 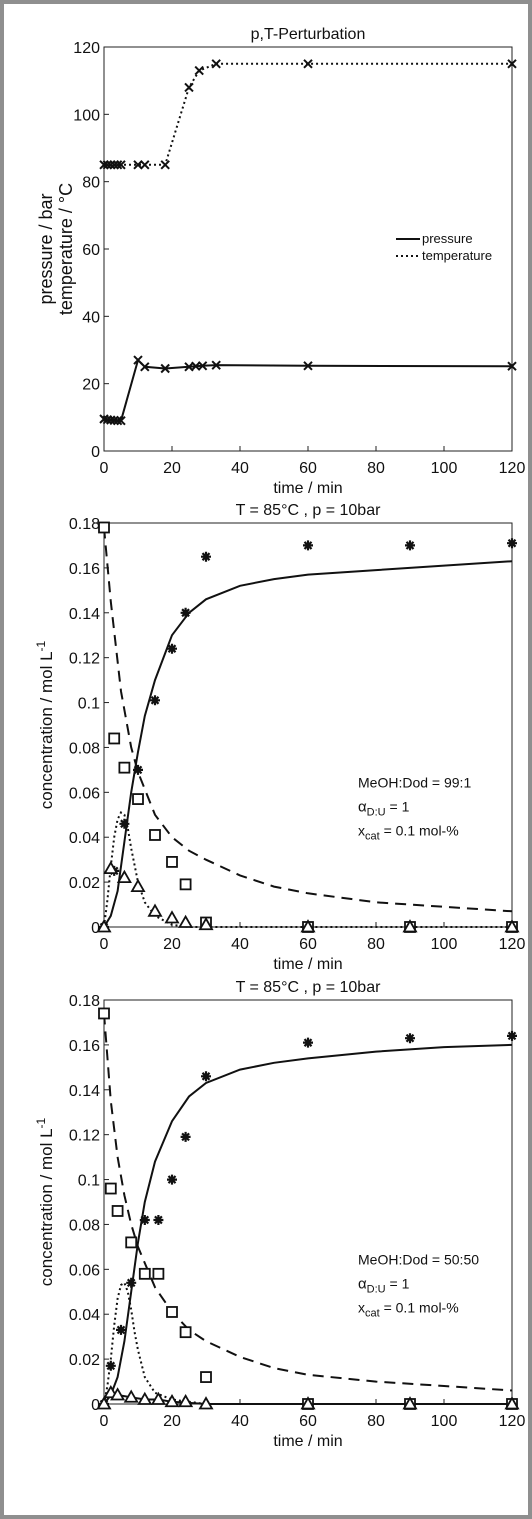 I want to click on annotation-xcat-subscript: cat, so click(x=372, y=837).